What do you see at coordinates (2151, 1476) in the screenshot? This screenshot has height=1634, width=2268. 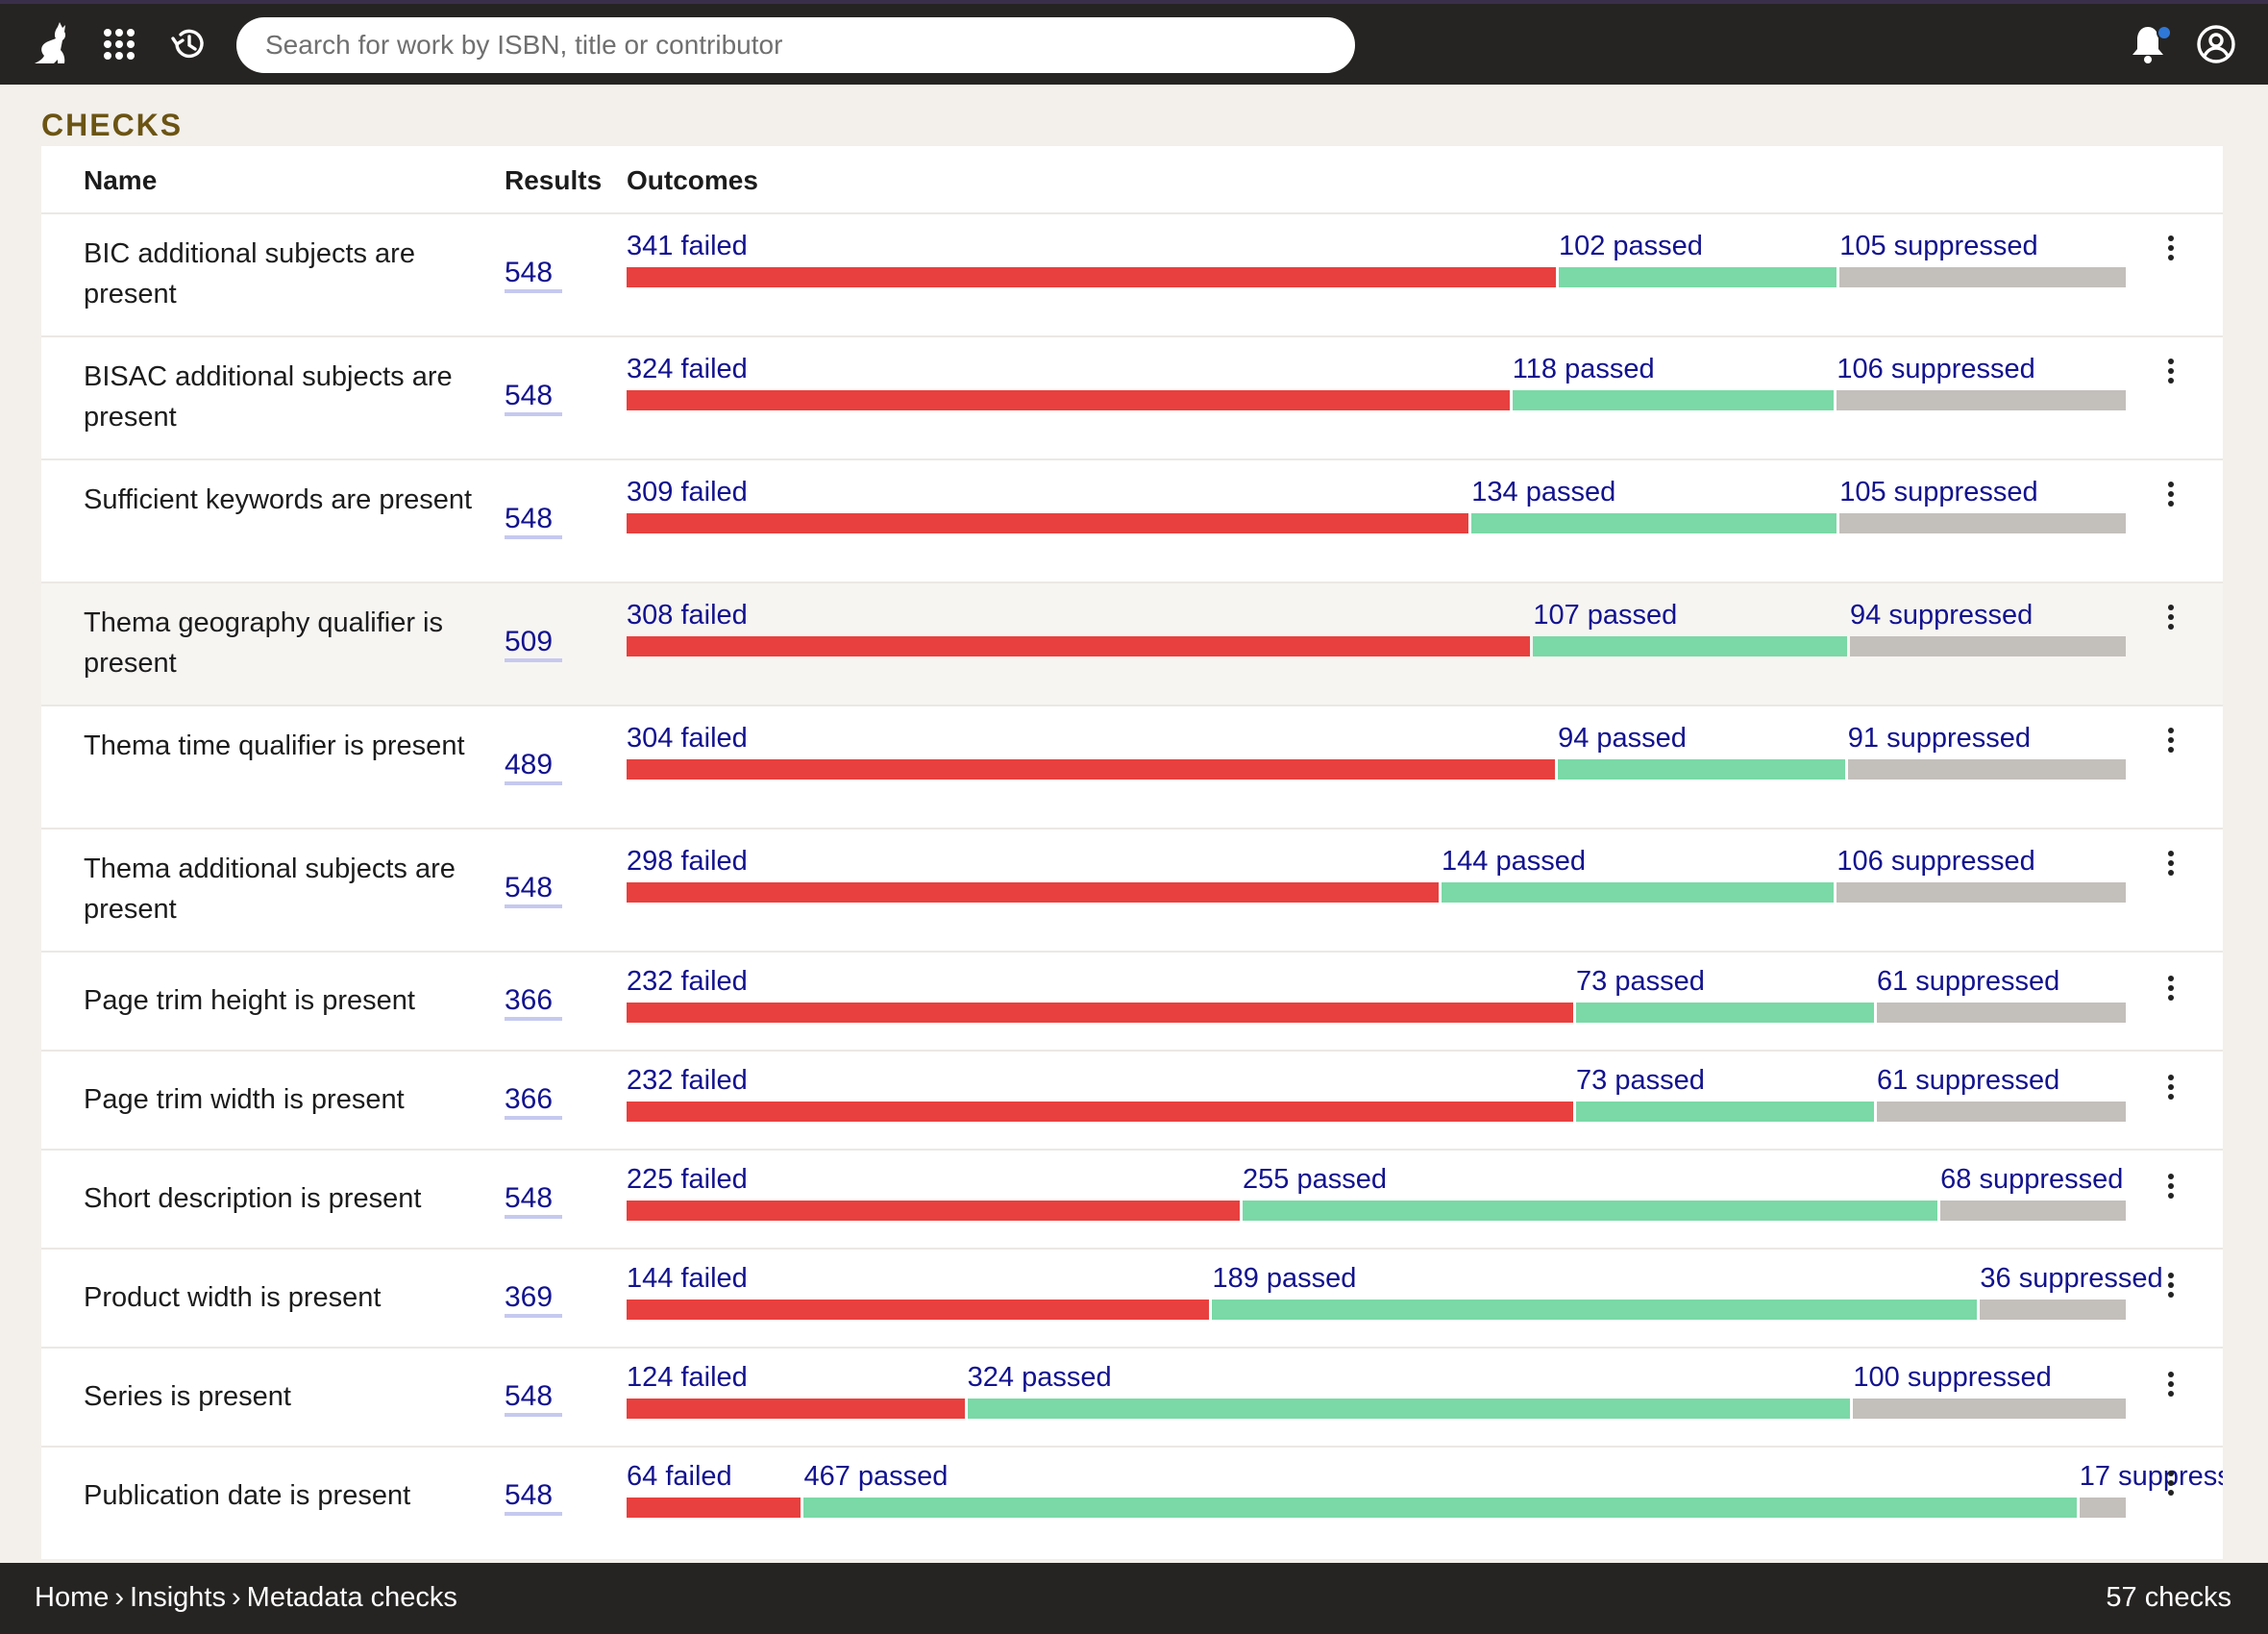 I see `outcome-link-suppressed: 17 suppressed` at bounding box center [2151, 1476].